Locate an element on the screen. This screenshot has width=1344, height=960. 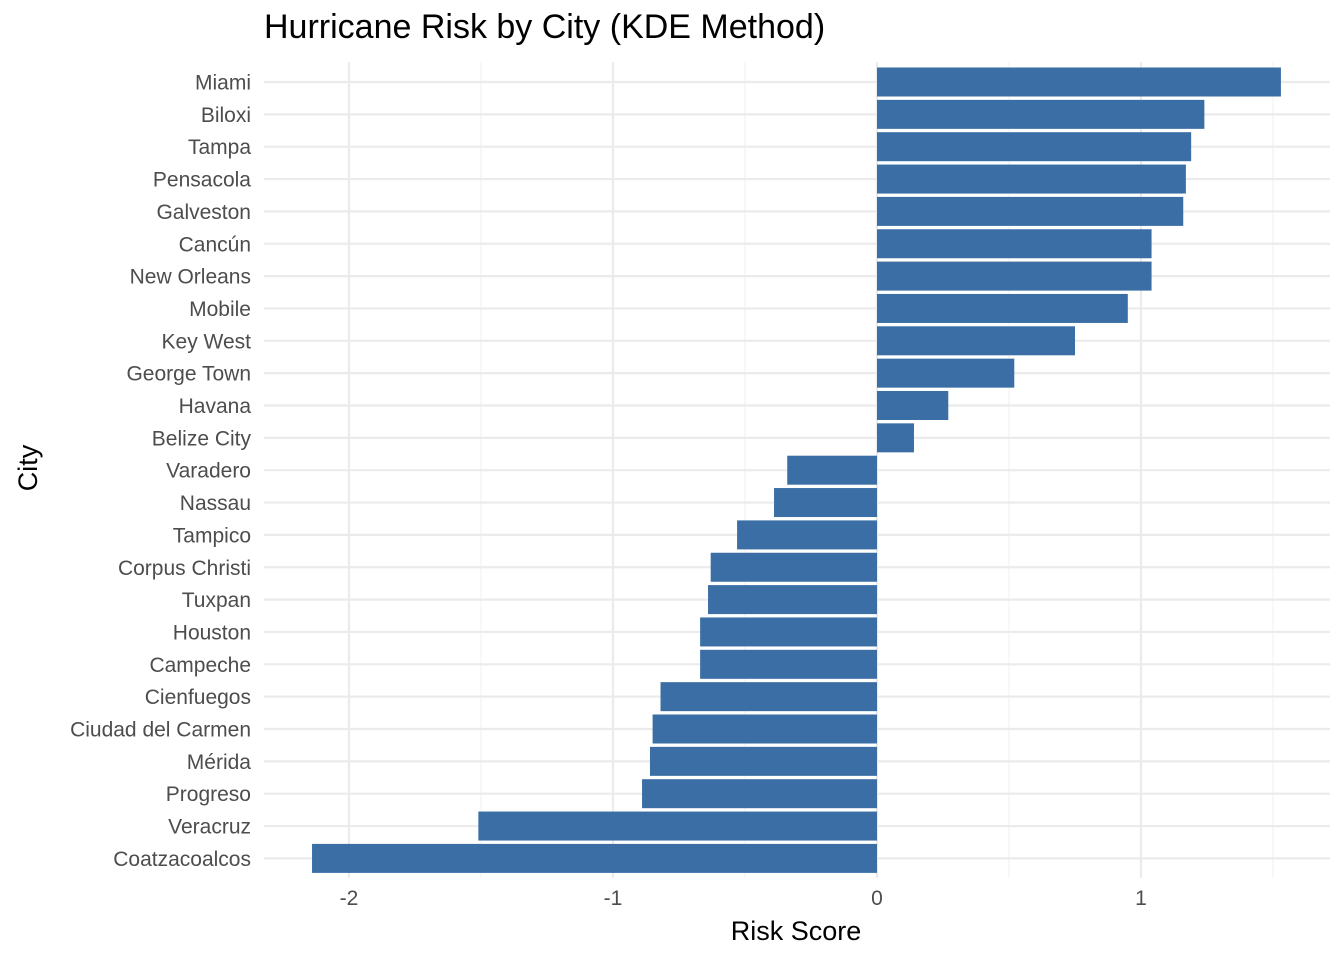
y-tick-label: Cancún is located at coordinates (215, 244).